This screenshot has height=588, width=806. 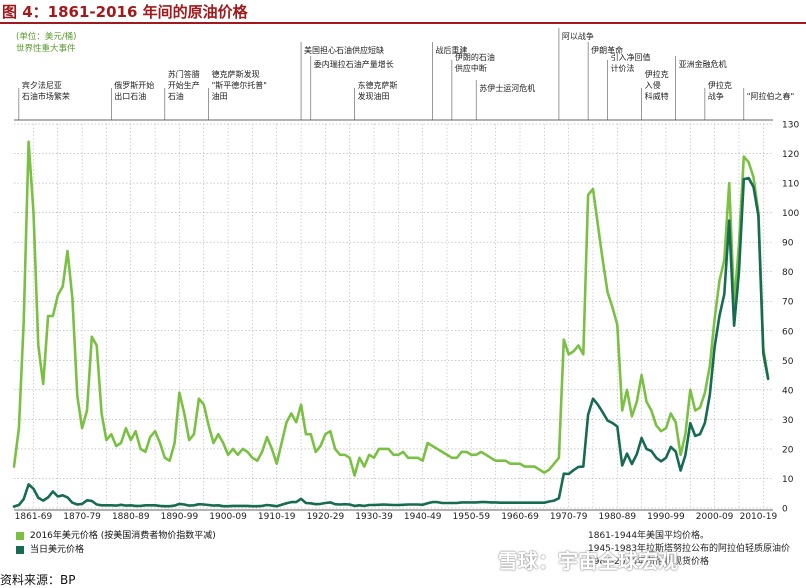 I want to click on x-tick-label: 1950-59, so click(x=472, y=517).